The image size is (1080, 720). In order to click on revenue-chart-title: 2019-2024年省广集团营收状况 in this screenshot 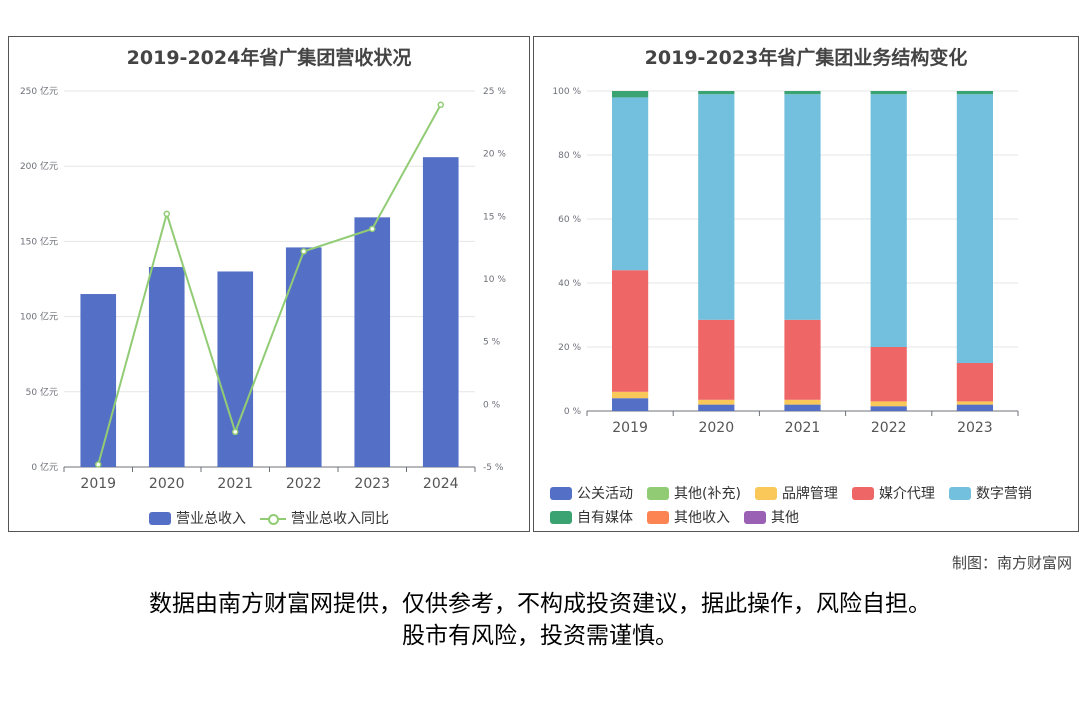, I will do `click(269, 58)`.